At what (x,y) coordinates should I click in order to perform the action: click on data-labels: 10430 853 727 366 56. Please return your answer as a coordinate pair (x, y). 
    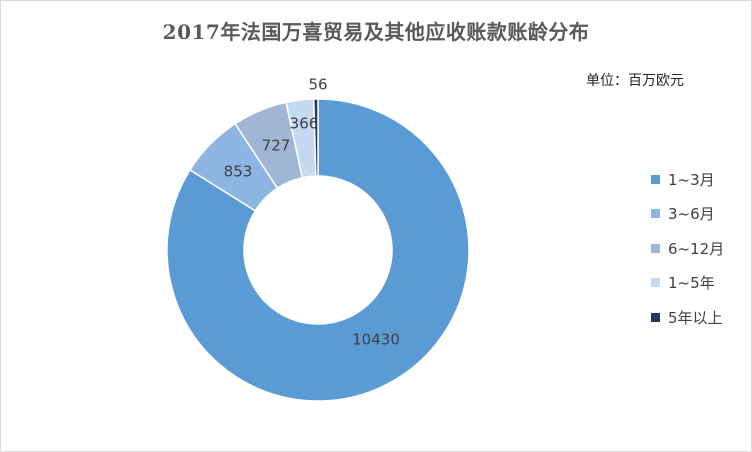
    Looking at the image, I should click on (312, 212).